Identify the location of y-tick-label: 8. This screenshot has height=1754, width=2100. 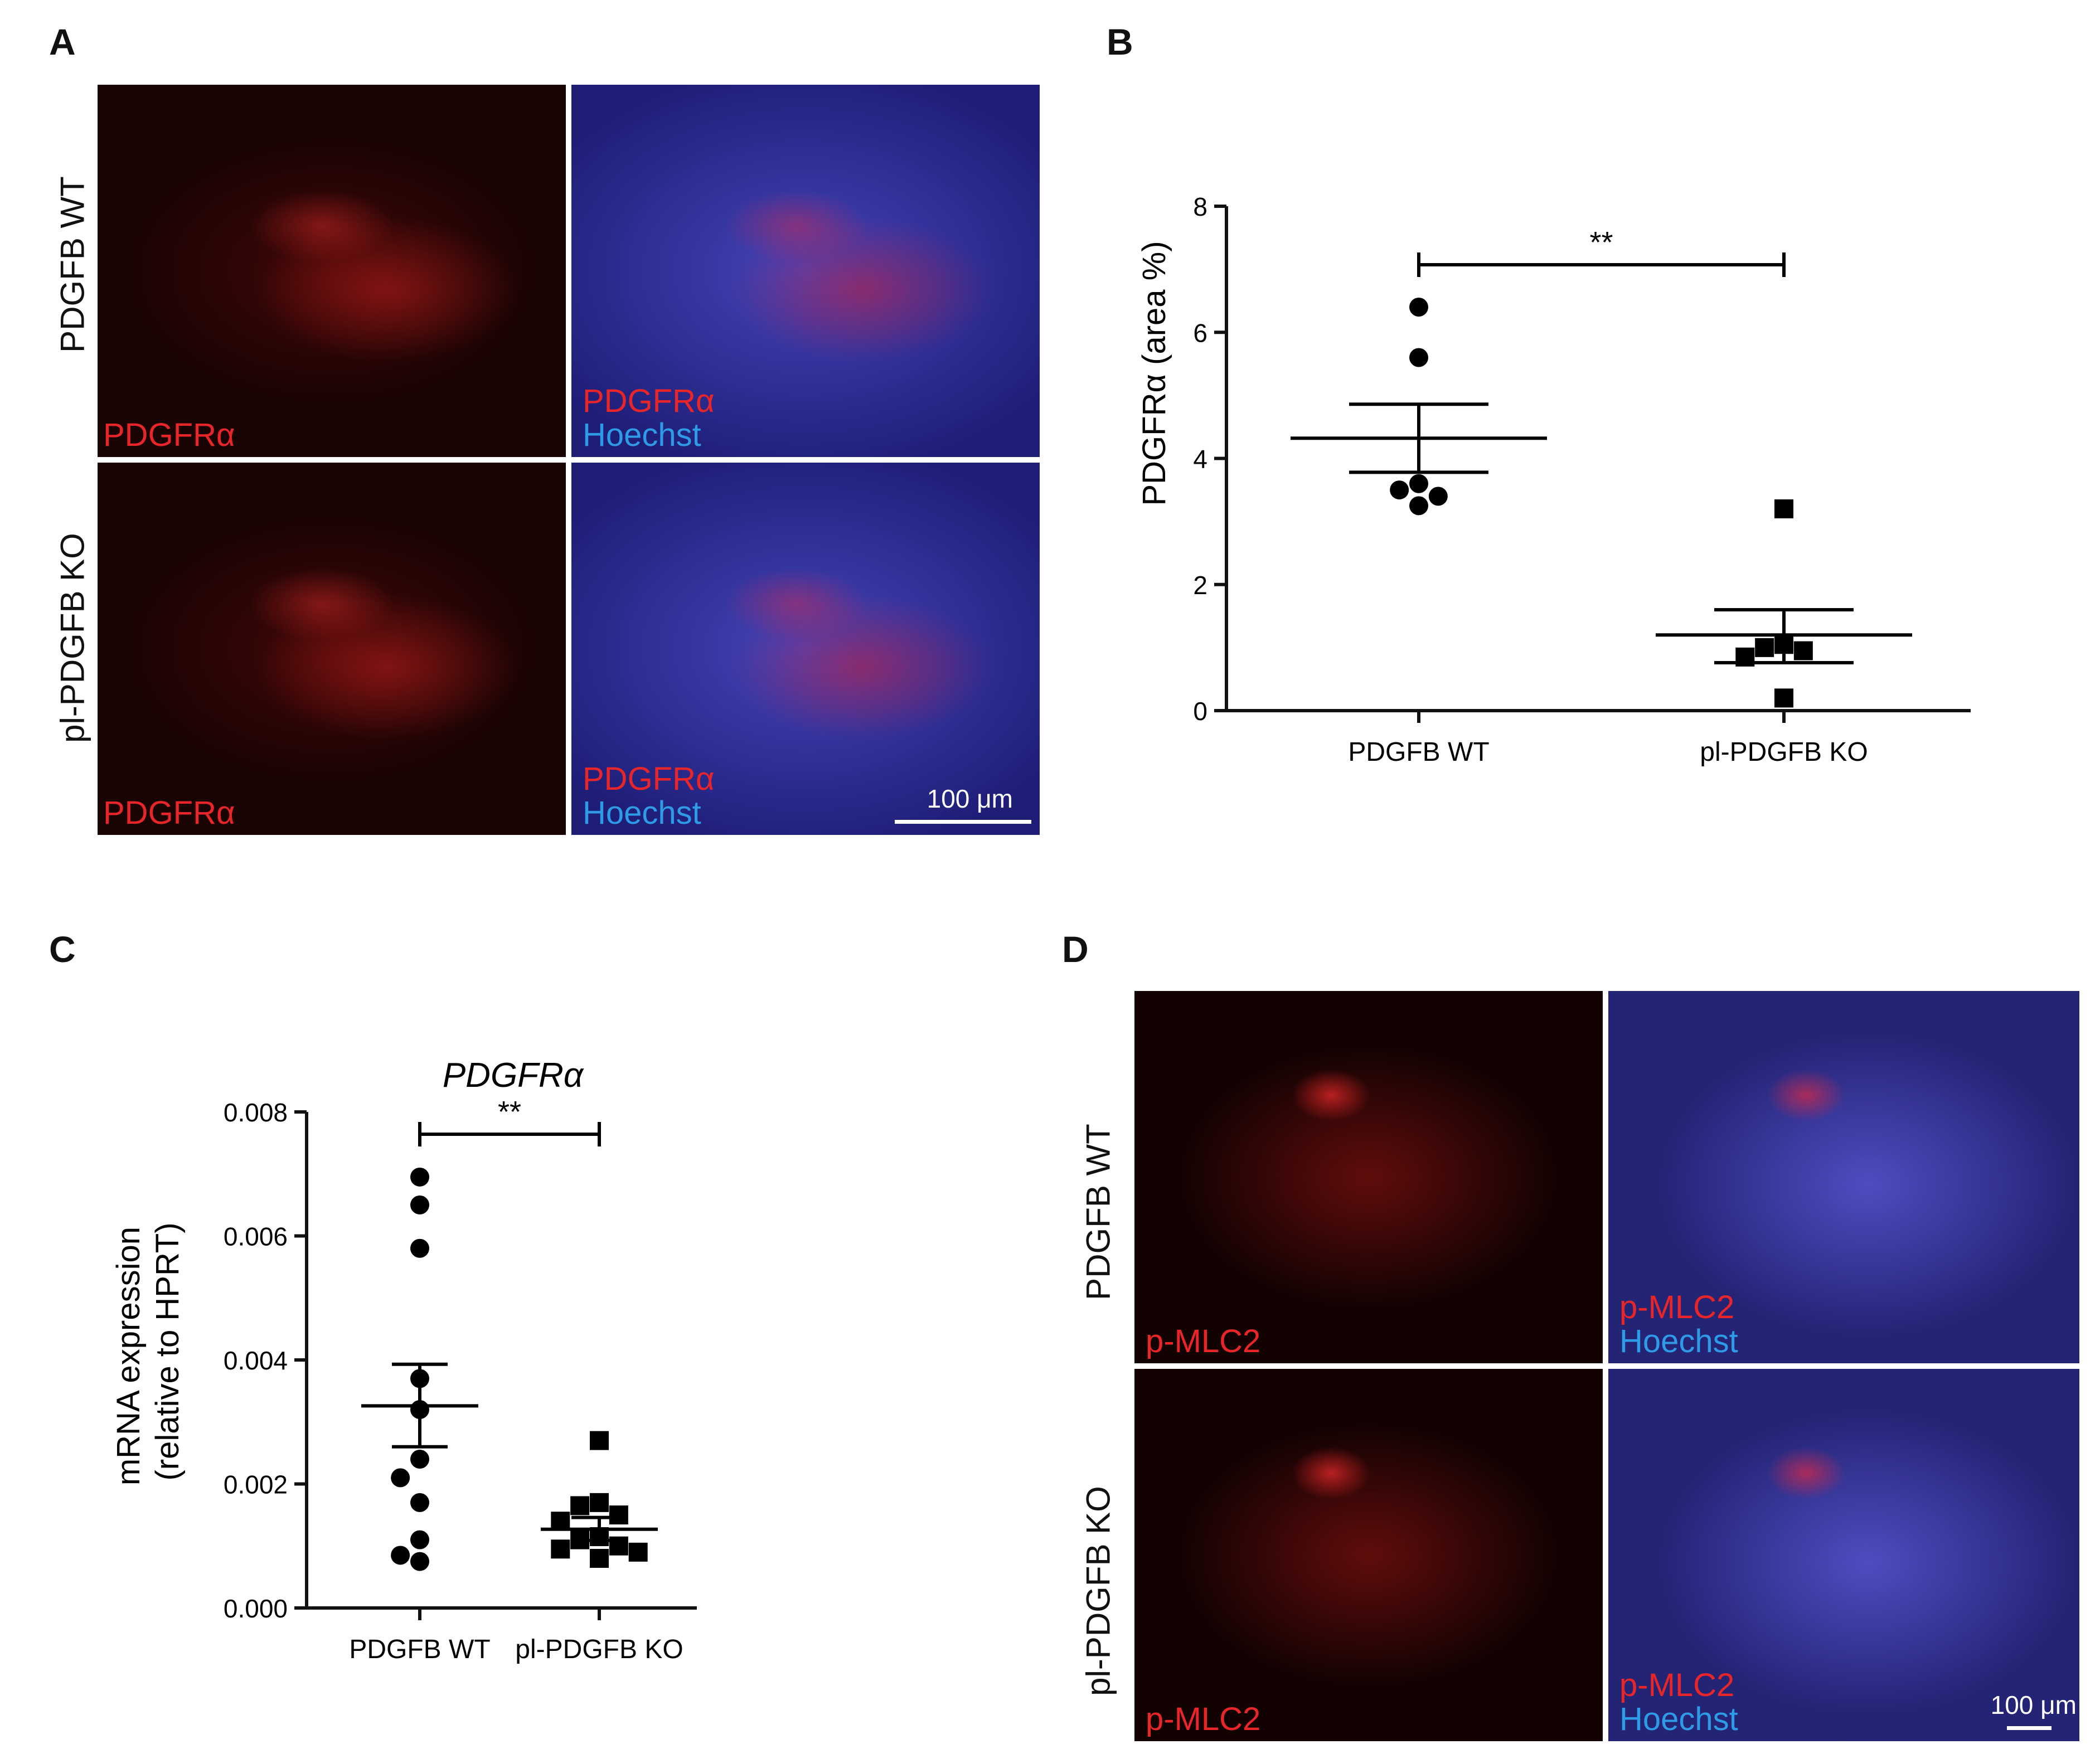
(1200, 206).